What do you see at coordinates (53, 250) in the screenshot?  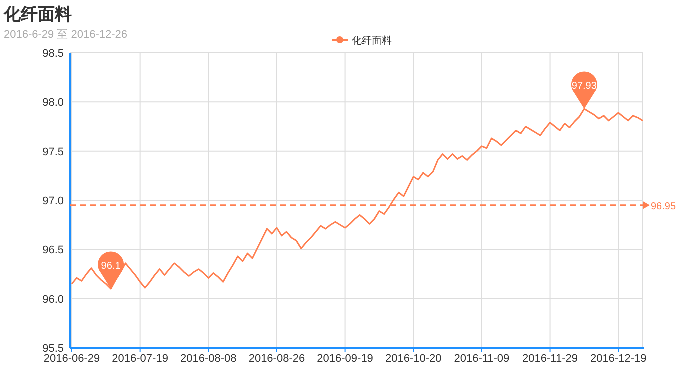 I see `y-tick-label: 96.5` at bounding box center [53, 250].